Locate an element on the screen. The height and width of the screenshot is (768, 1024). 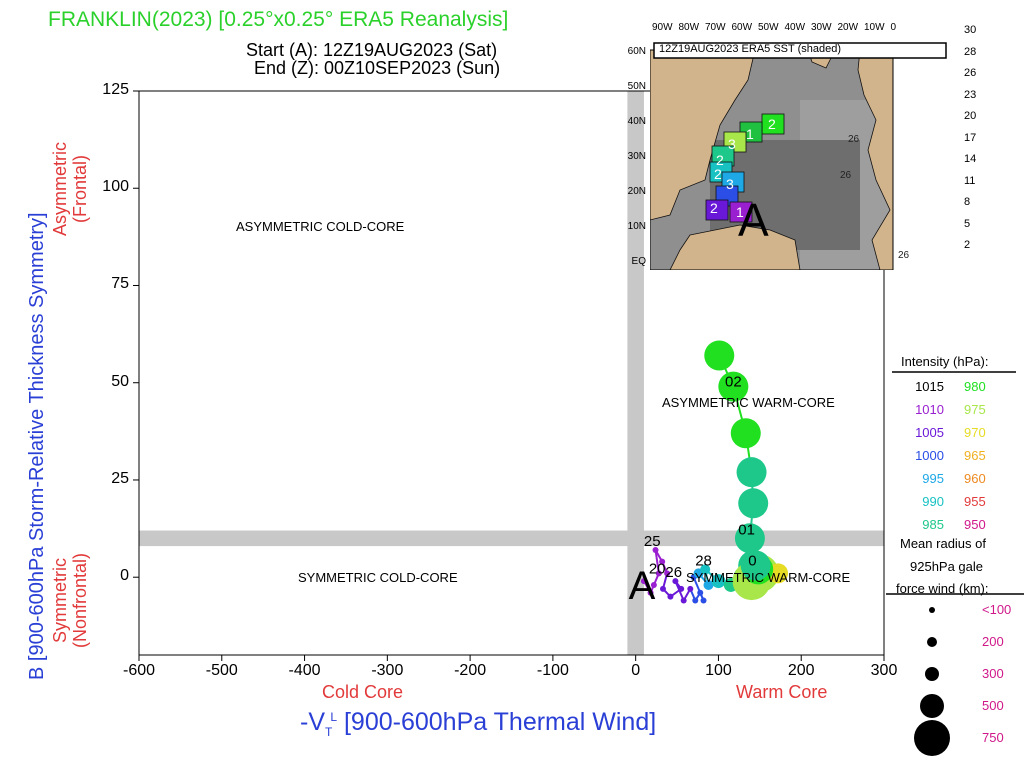
inset-lon-label: 30W is located at coordinates (821, 27).